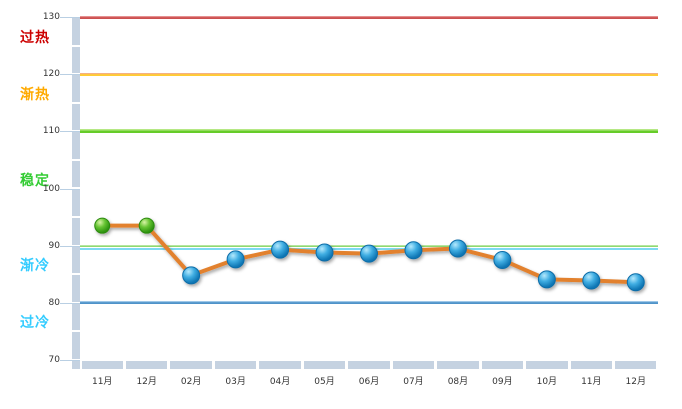 The image size is (682, 409). I want to click on y-tick-label: 70, so click(54, 360).